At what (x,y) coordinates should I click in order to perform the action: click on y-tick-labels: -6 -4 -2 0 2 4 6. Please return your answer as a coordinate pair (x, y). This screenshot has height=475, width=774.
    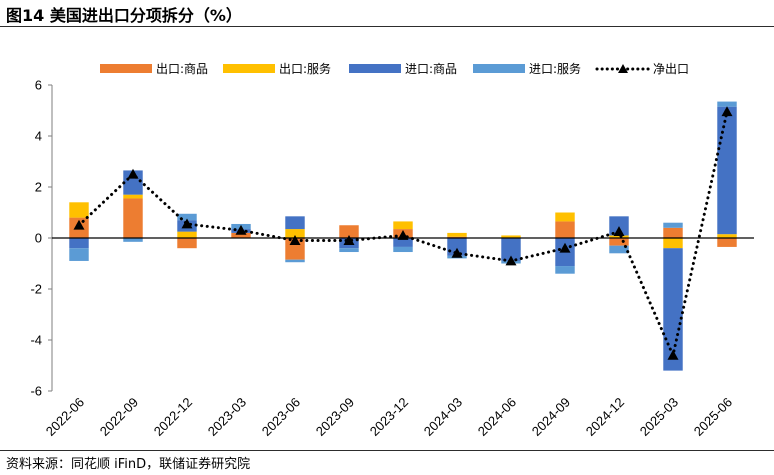
    Looking at the image, I should click on (41, 238).